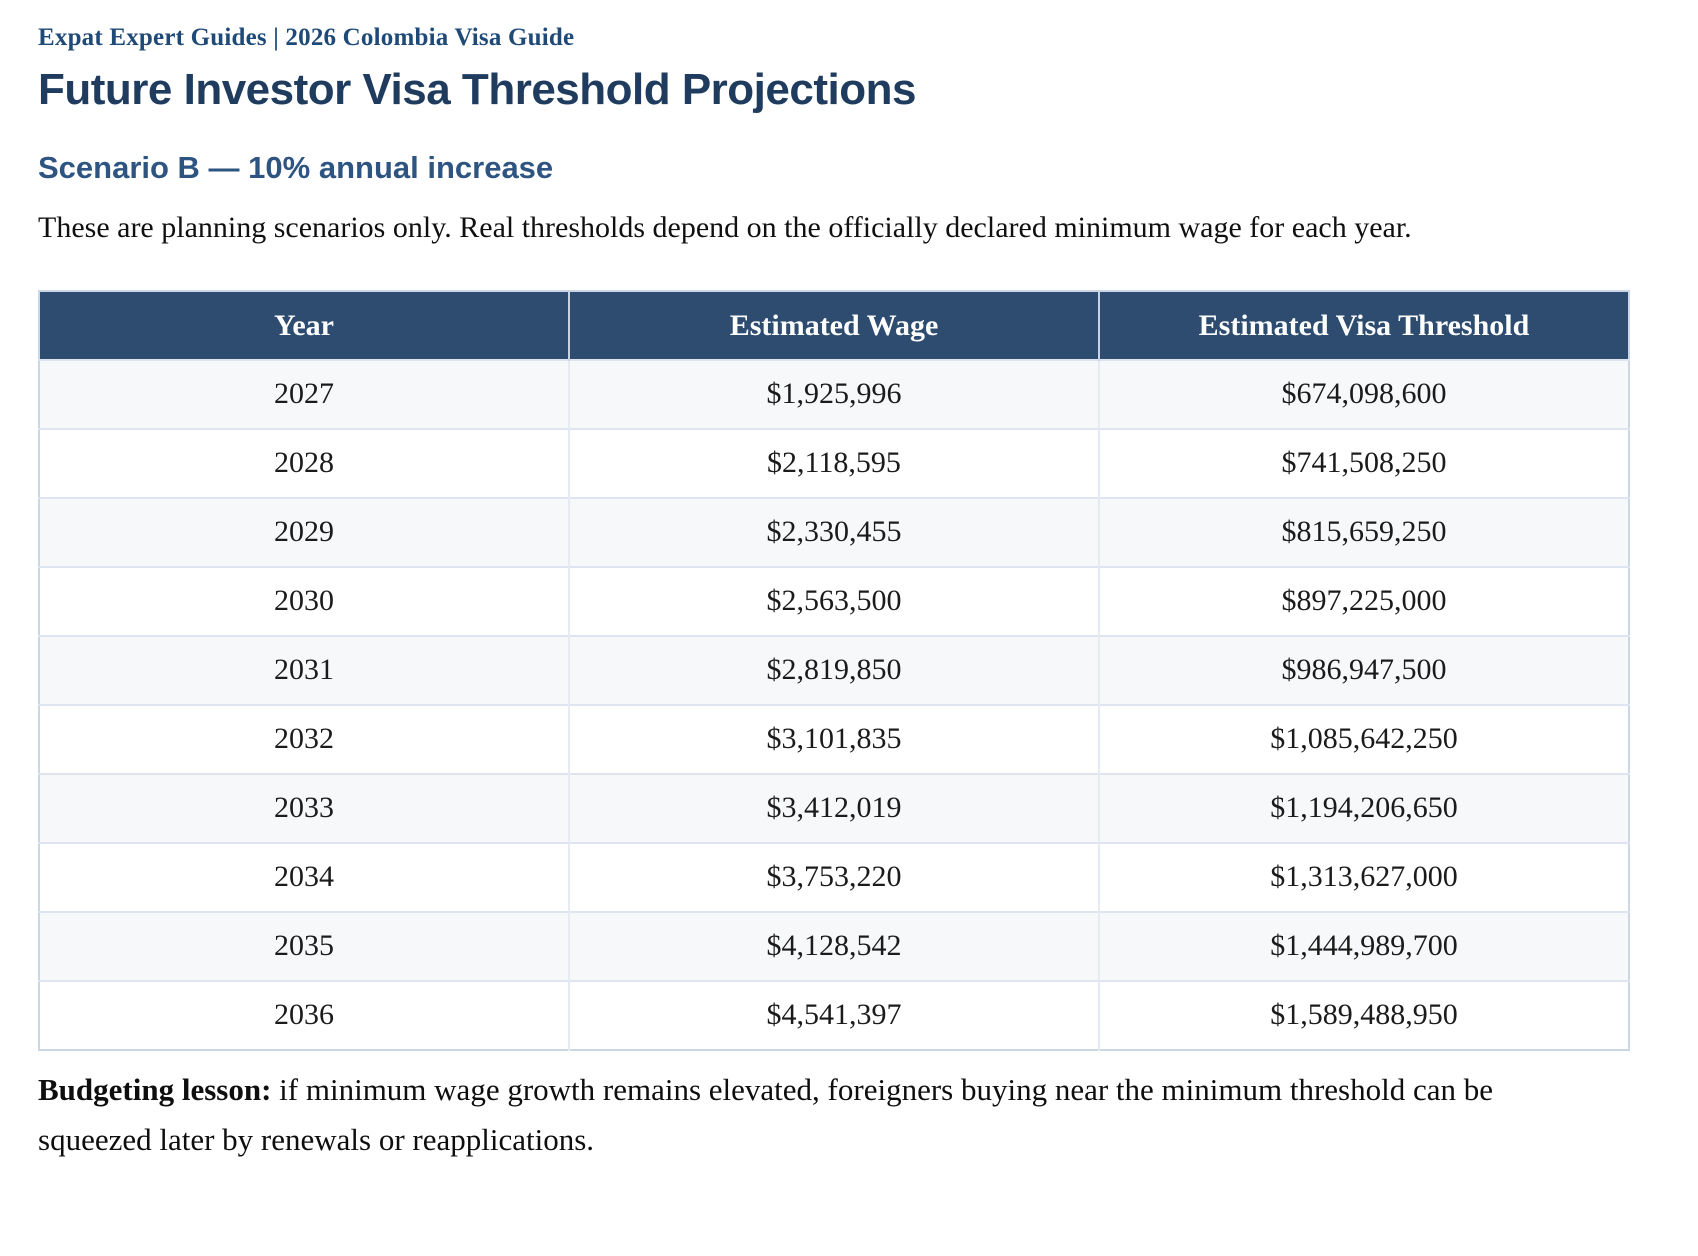  Describe the element at coordinates (1364, 532) in the screenshot. I see `cell-threshold: $815,659,250` at that location.